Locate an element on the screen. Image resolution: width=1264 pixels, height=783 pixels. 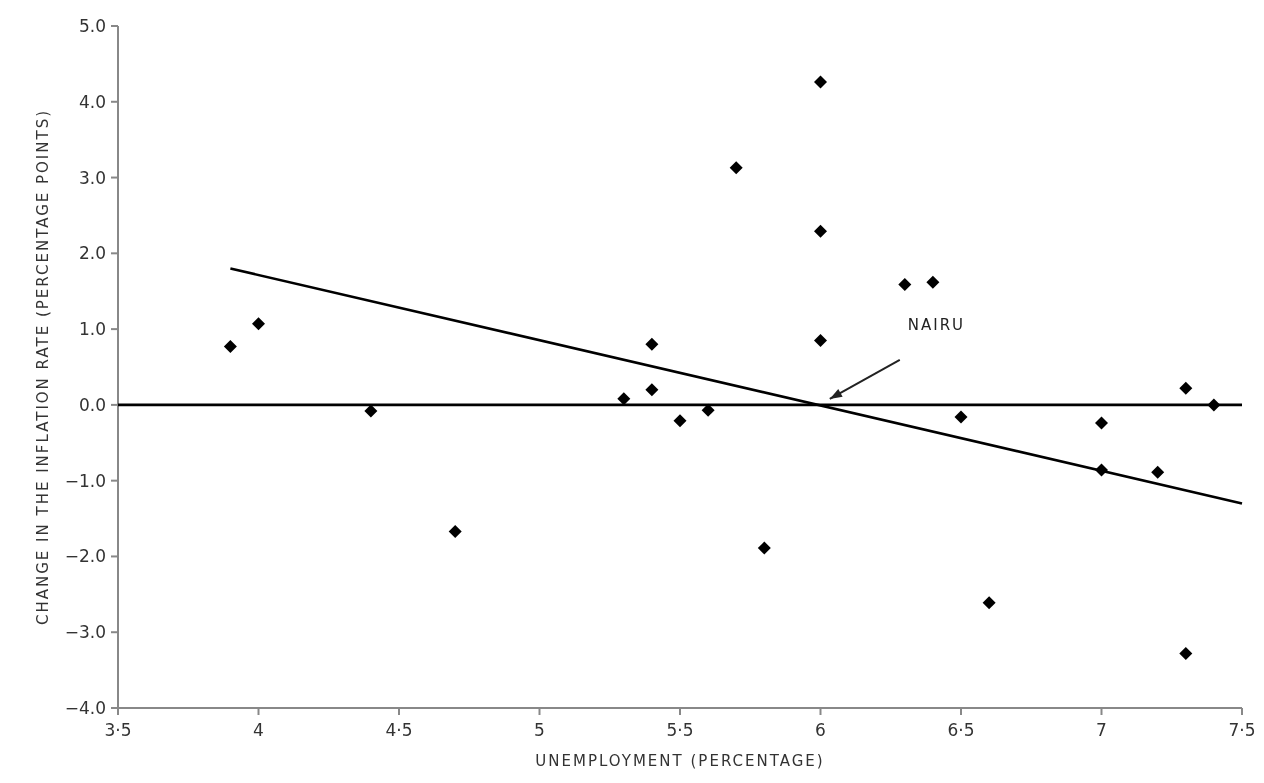
y-tick-label: 3.0 is located at coordinates (92, 177).